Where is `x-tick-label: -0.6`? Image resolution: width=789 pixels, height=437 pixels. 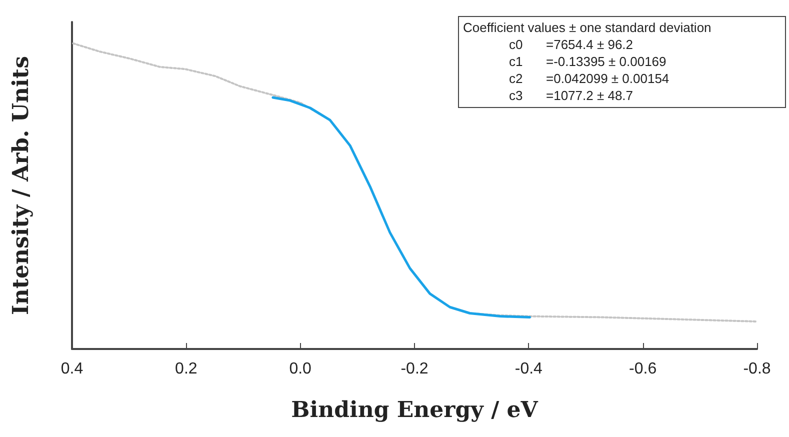 x-tick-label: -0.6 is located at coordinates (643, 369).